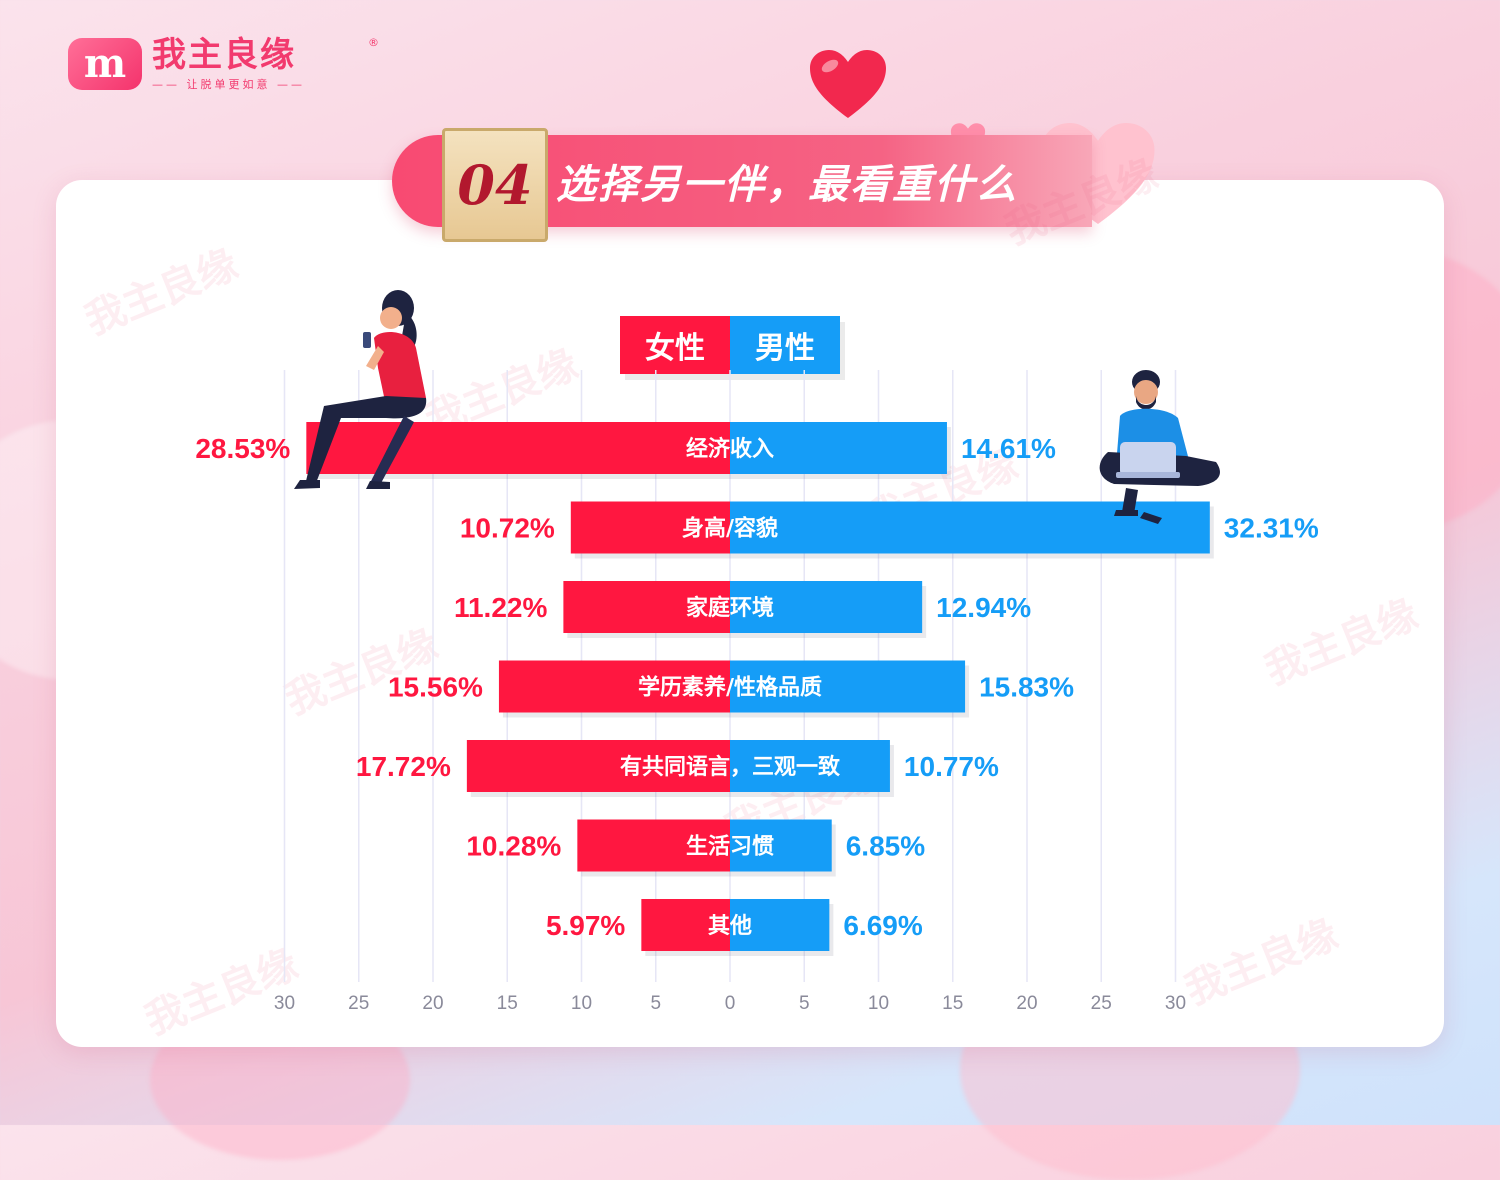 This screenshot has height=1180, width=1500. Describe the element at coordinates (1271, 528) in the screenshot. I see `value-label-male: 32.31%` at that location.